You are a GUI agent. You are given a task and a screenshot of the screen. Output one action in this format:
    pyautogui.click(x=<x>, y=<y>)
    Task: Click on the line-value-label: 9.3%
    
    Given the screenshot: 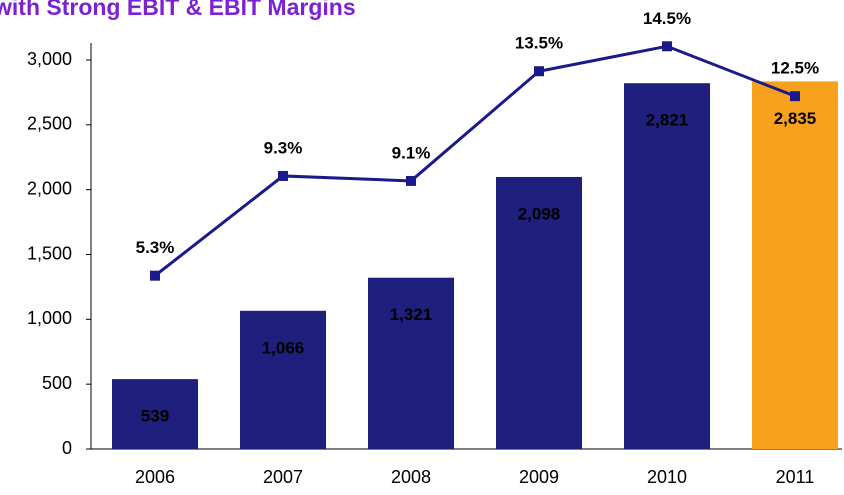 What is the action you would take?
    pyautogui.click(x=283, y=147)
    